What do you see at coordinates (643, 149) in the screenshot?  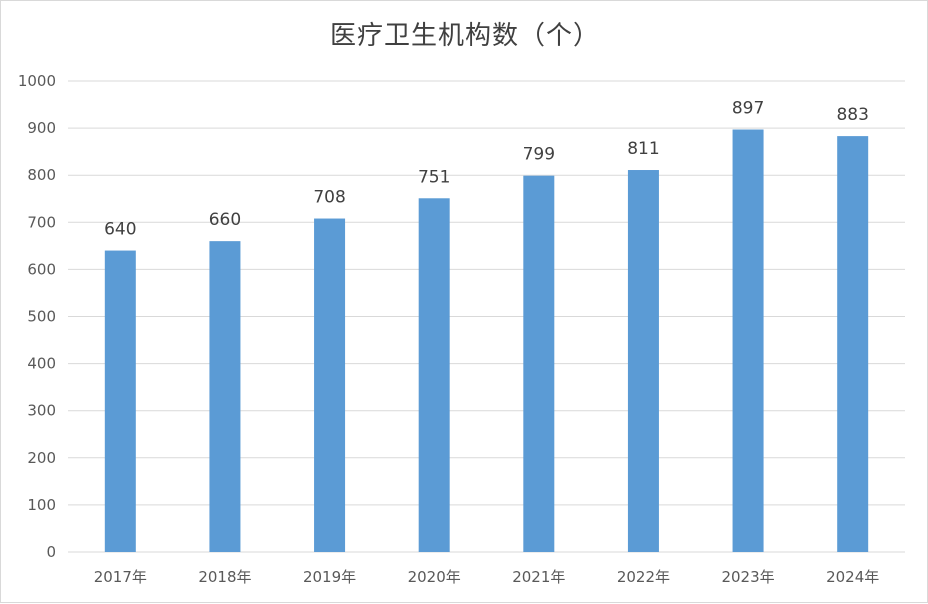 I see `data-label: 811` at bounding box center [643, 149].